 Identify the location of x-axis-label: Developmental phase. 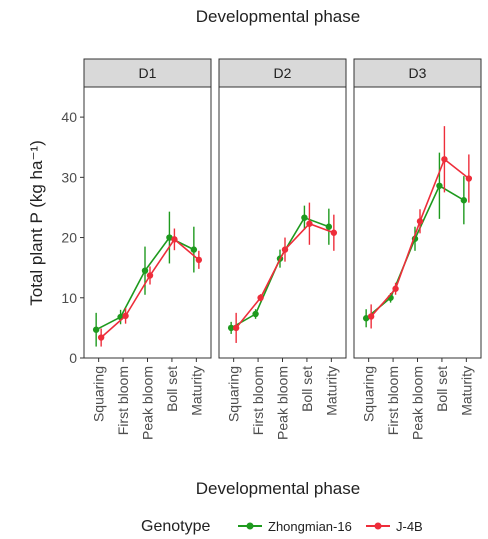
(278, 488).